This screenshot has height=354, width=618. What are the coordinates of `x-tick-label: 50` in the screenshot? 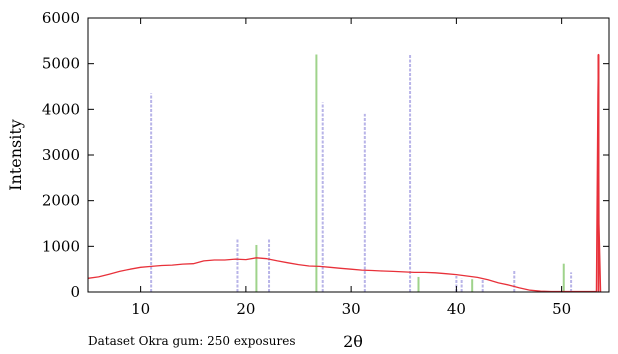 It's located at (561, 309).